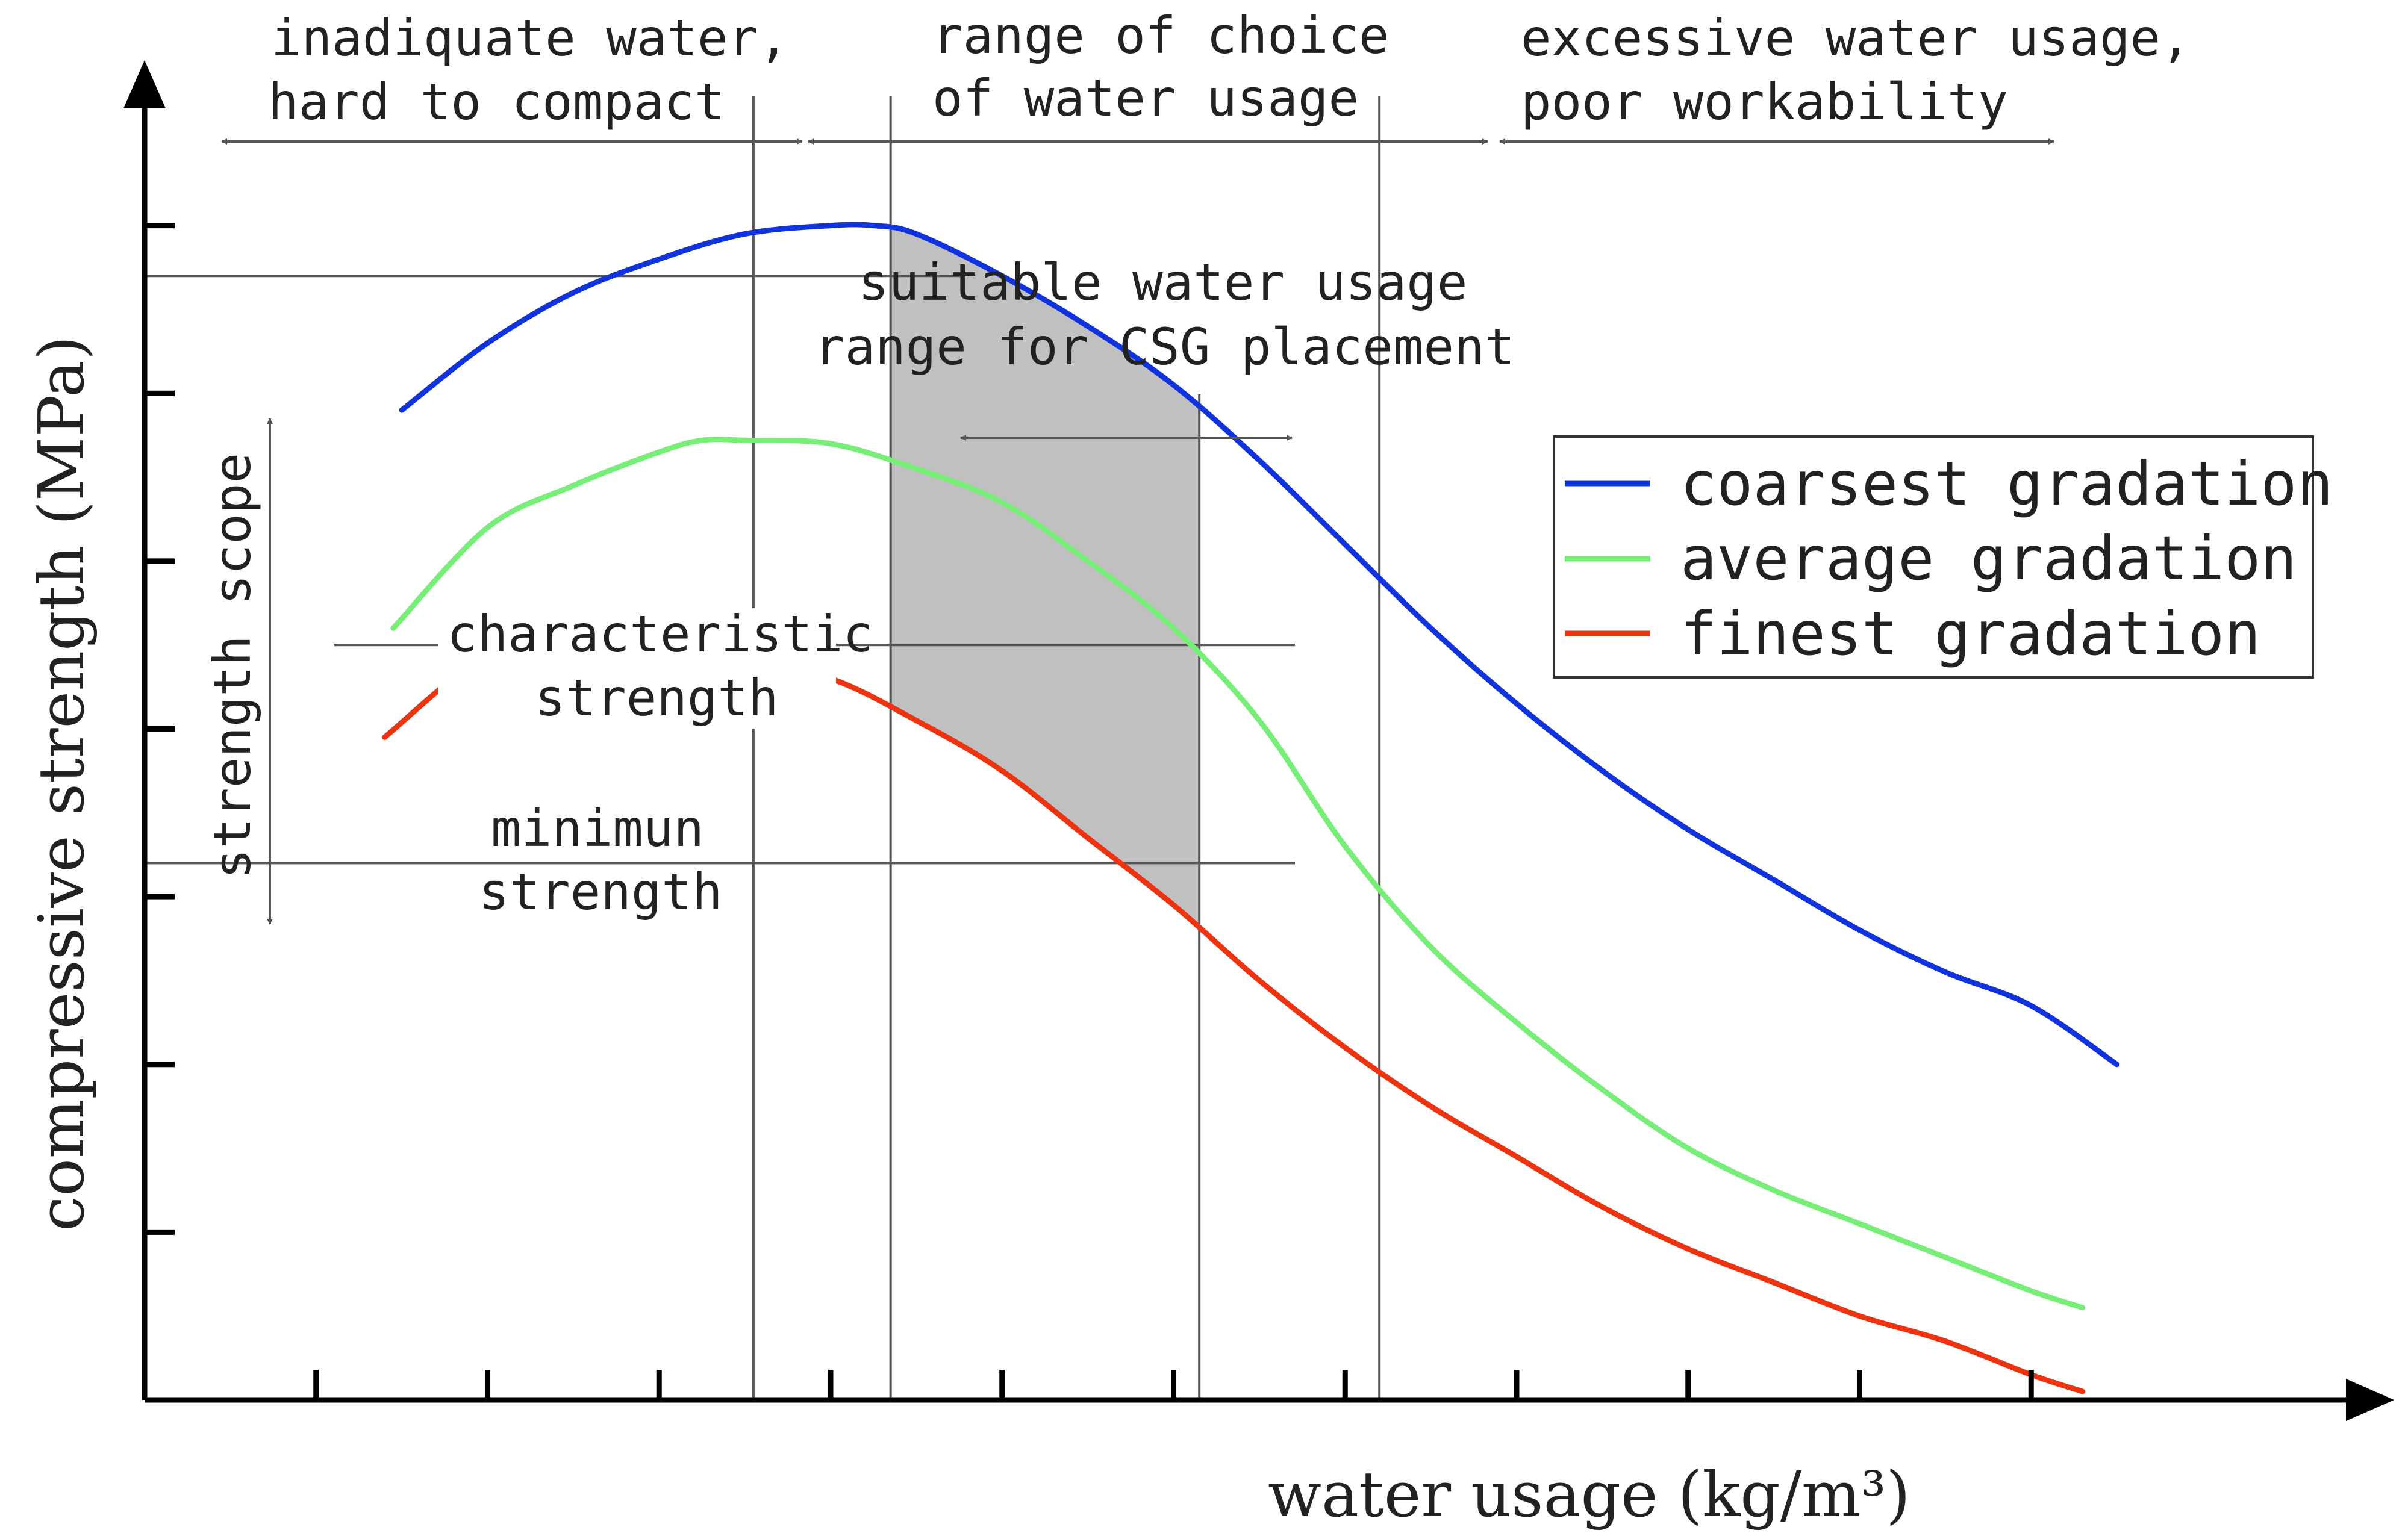 This screenshot has width=2408, height=1539. What do you see at coordinates (1764, 101) in the screenshot?
I see `label-excessive-line2: poor workability` at bounding box center [1764, 101].